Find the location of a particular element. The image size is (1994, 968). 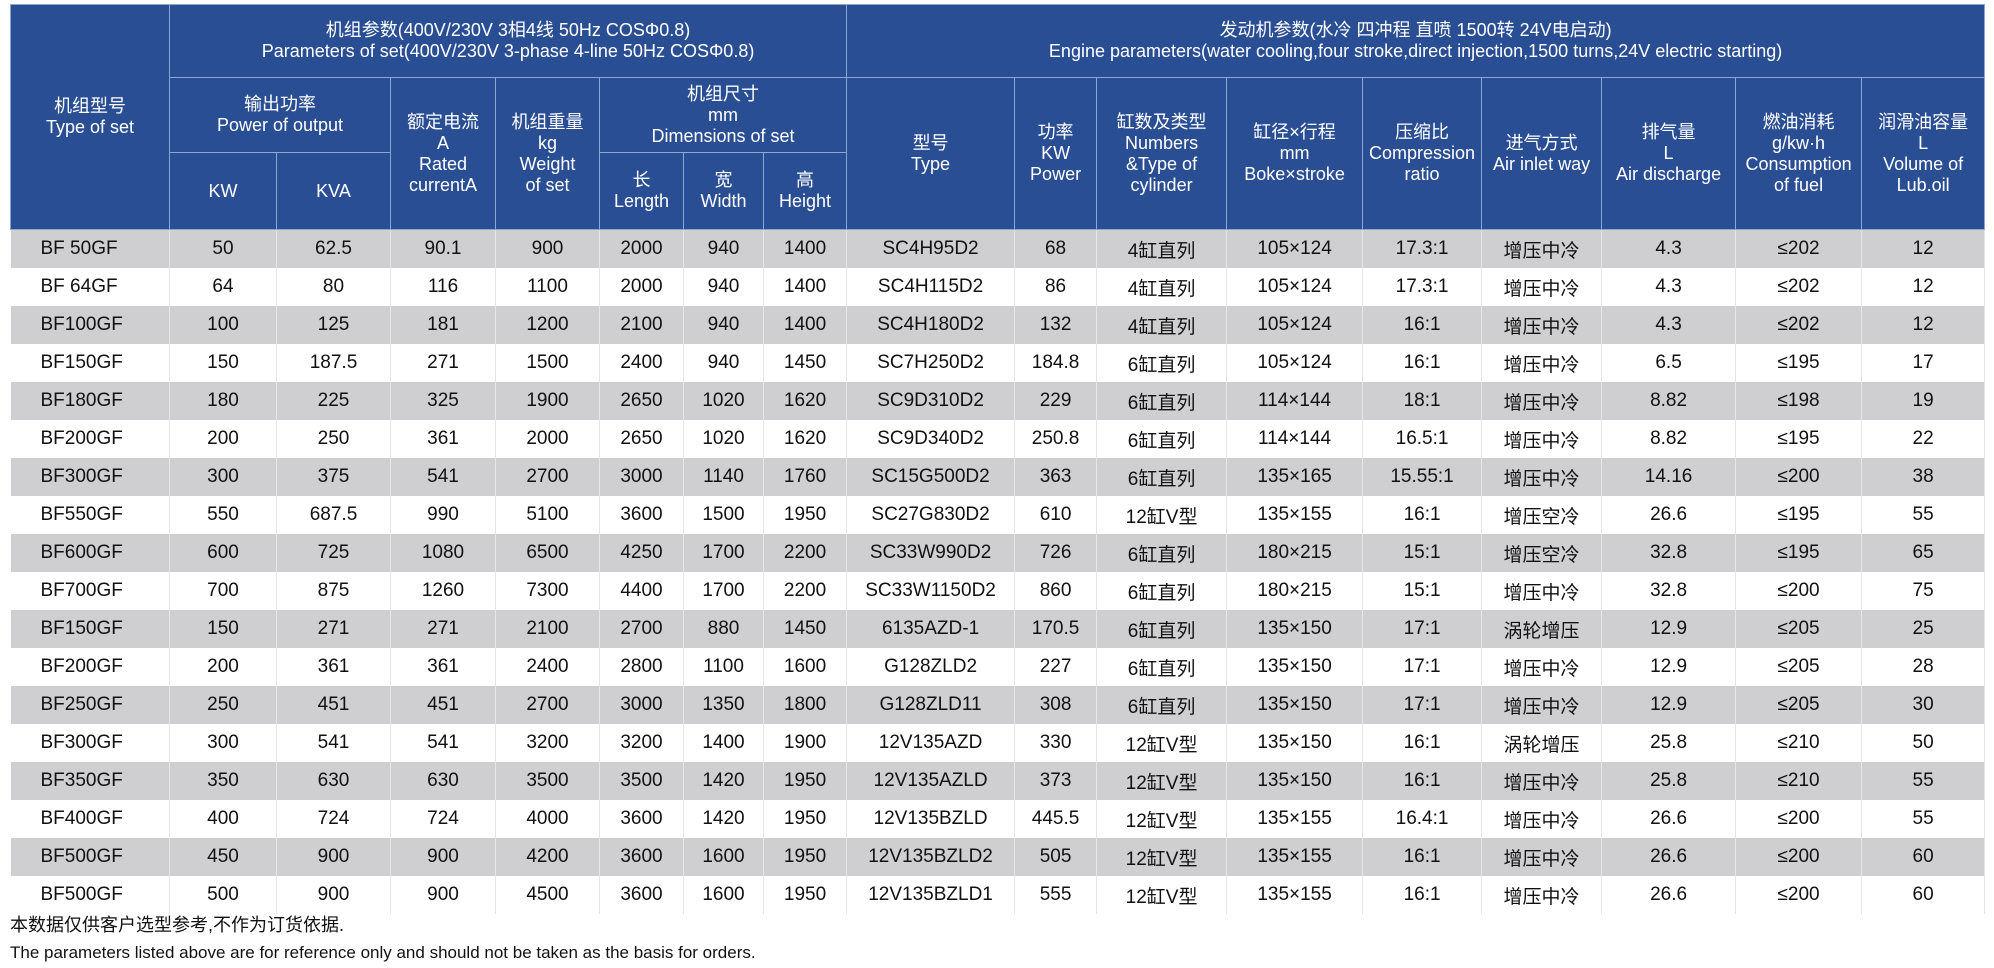

data-cell: 4250 is located at coordinates (641, 553).